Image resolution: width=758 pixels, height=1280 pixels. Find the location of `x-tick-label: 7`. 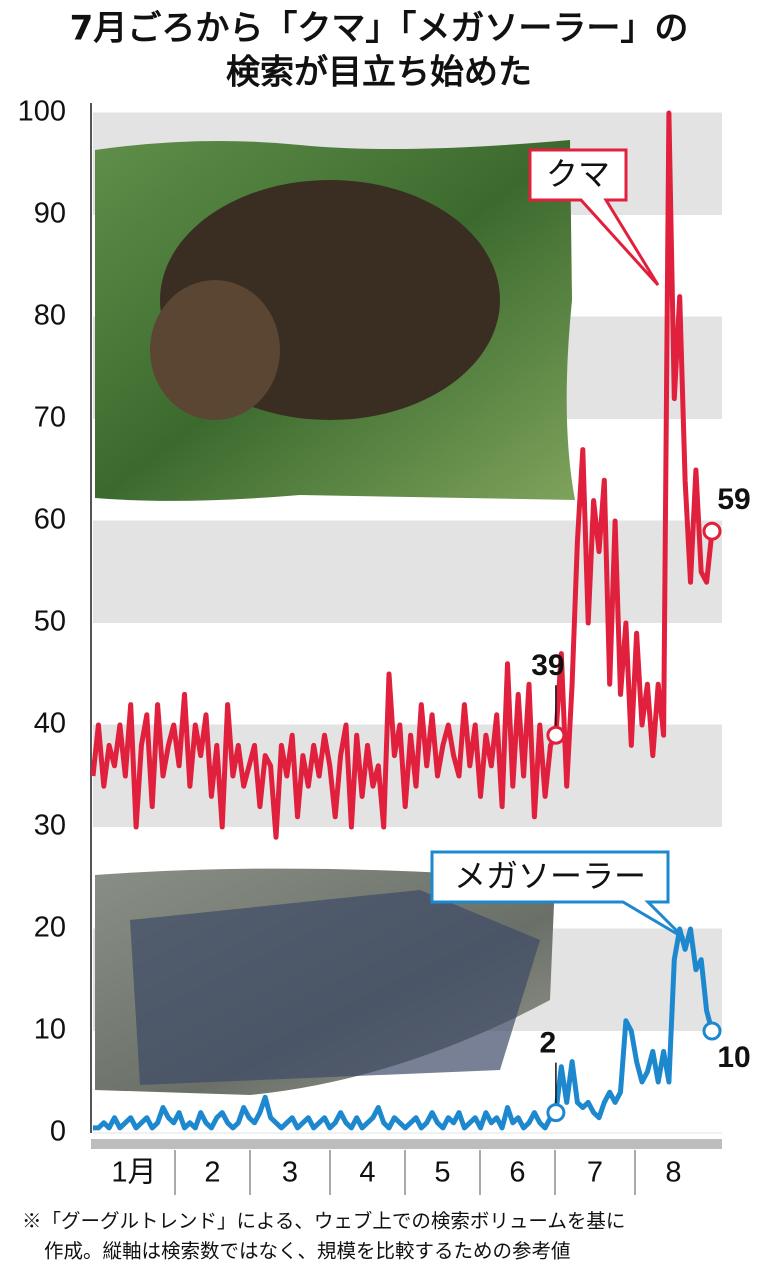

x-tick-label: 7 is located at coordinates (595, 1173).